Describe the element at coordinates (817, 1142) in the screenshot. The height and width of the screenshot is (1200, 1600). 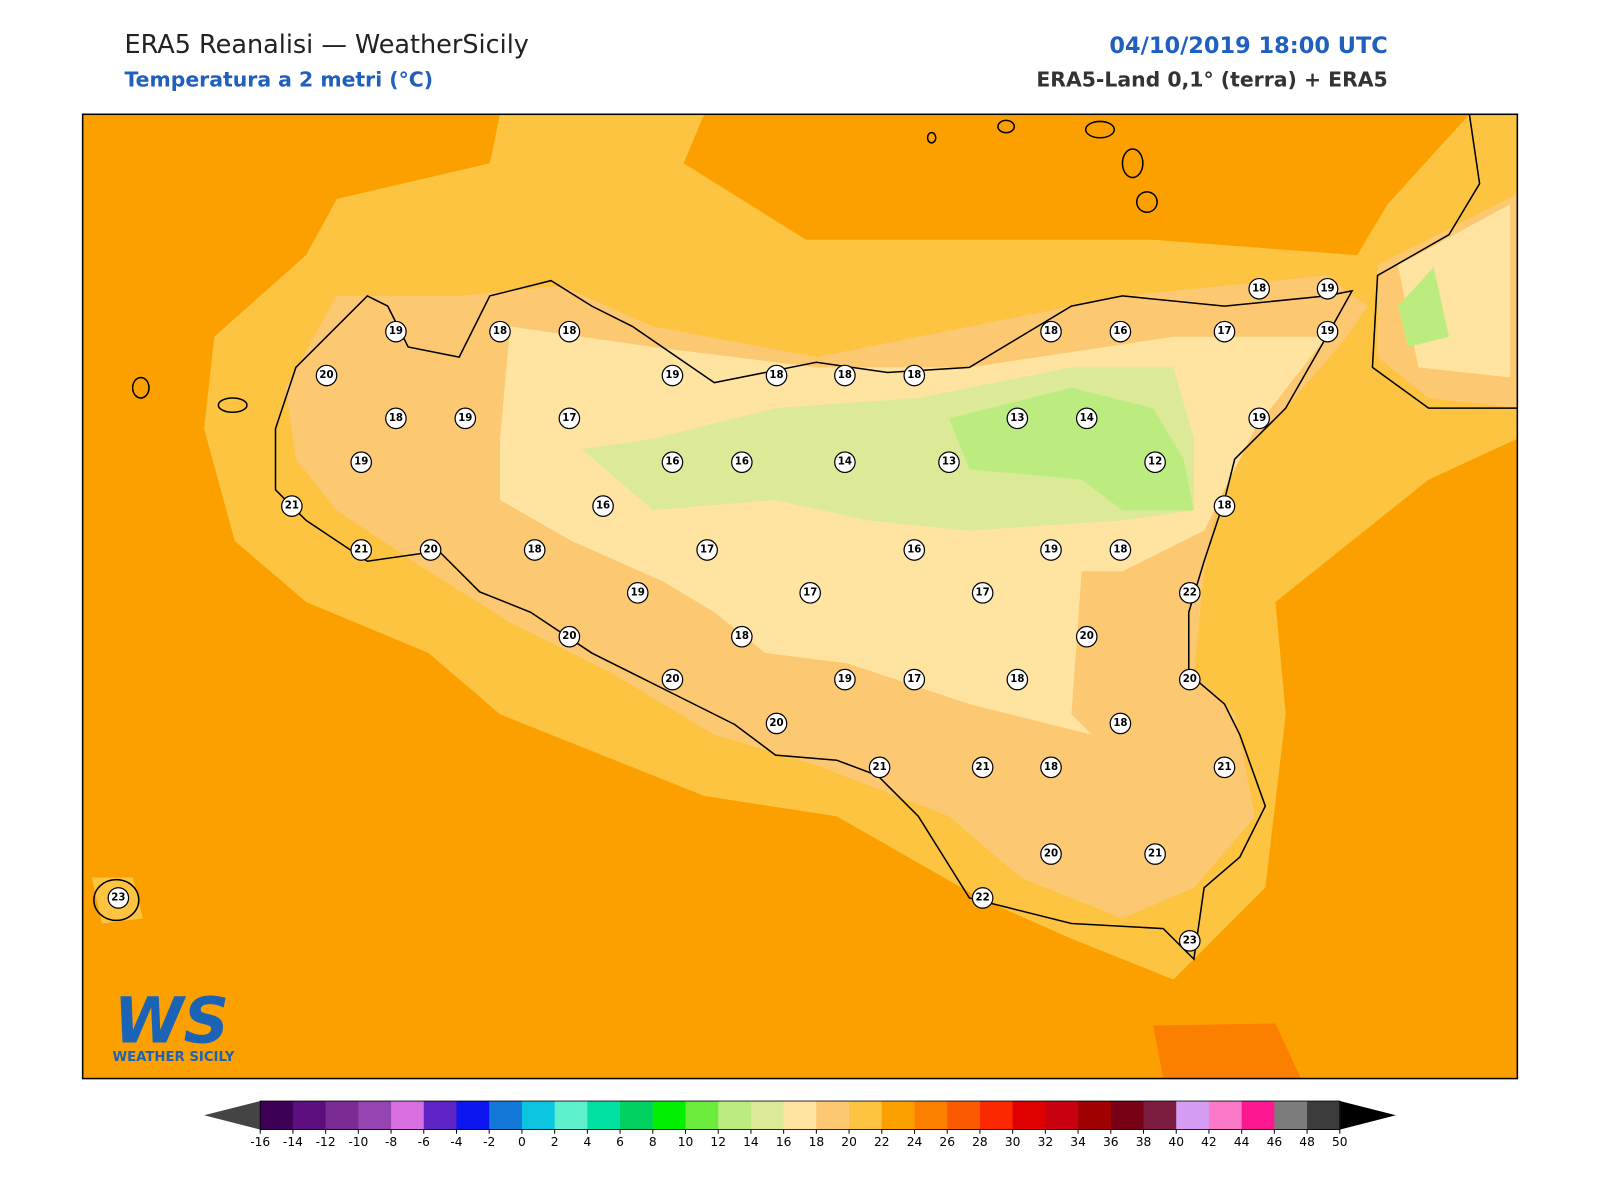
I see `colorbar-tick-label: 18` at that location.